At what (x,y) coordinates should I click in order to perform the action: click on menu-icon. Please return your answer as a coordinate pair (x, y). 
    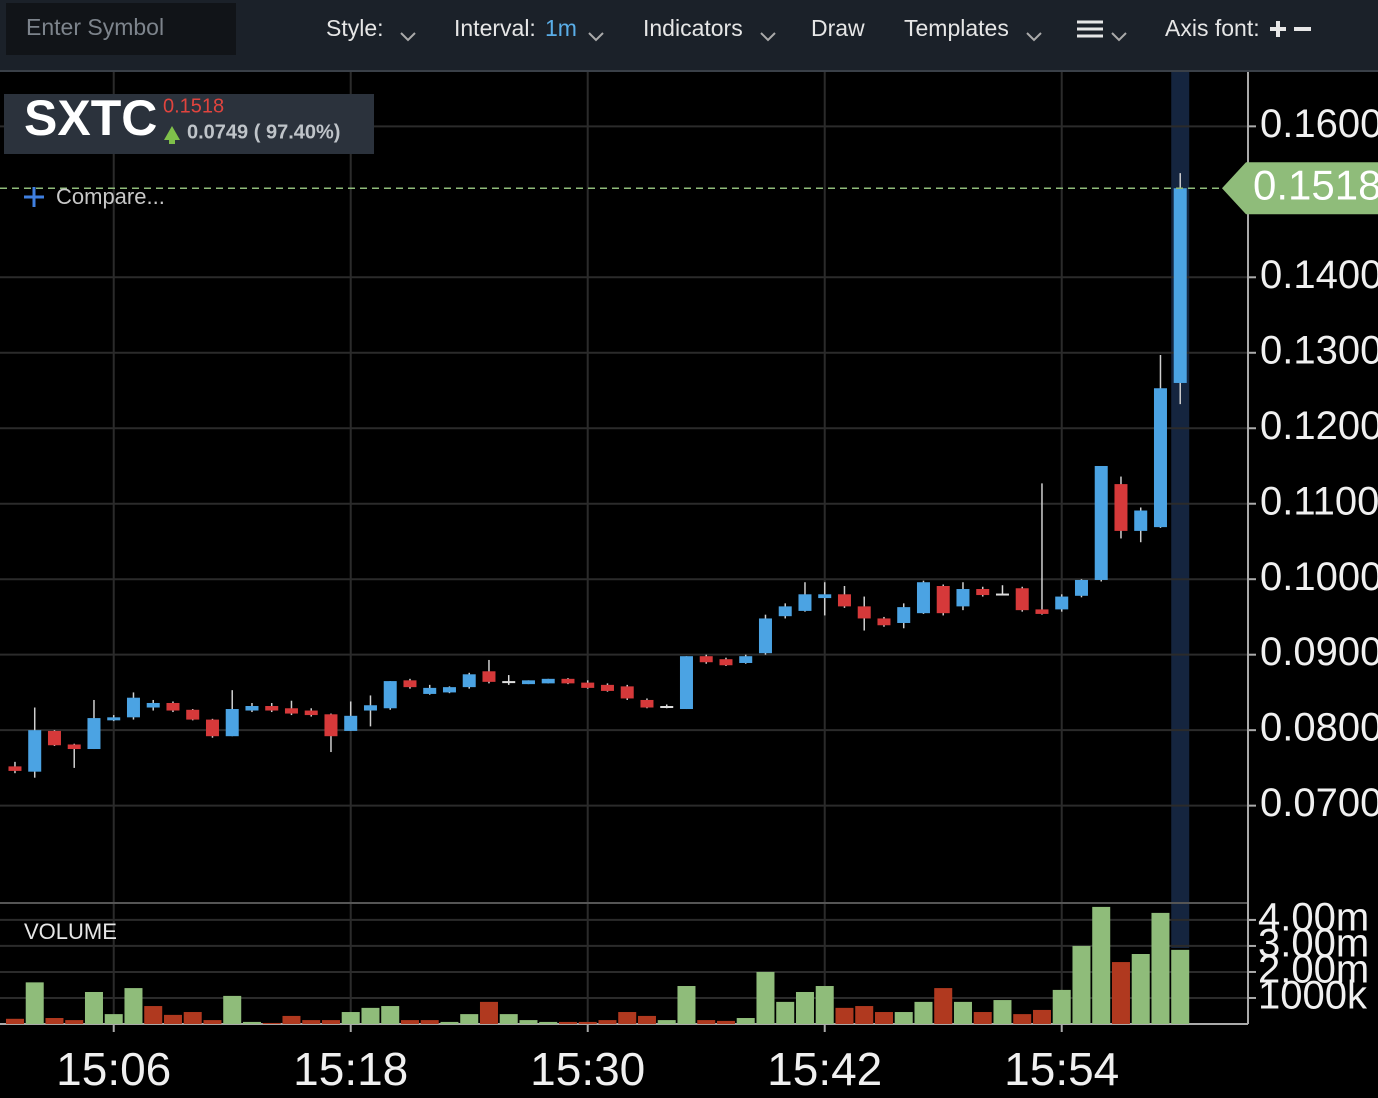
    Looking at the image, I should click on (1090, 29).